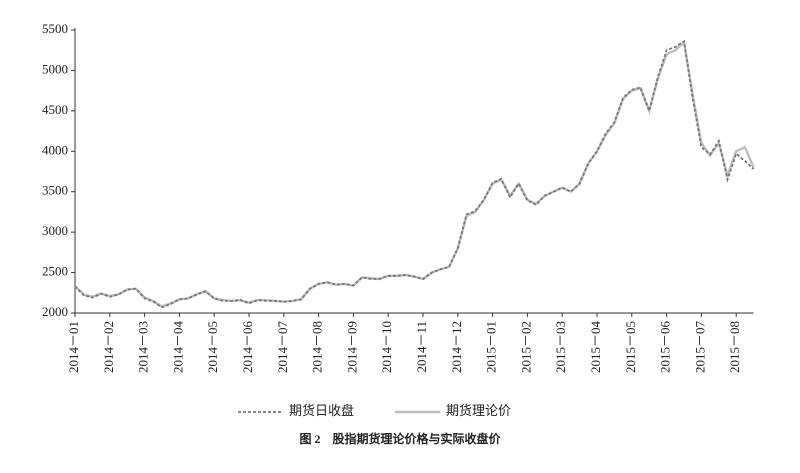 This screenshot has width=800, height=473. What do you see at coordinates (321, 410) in the screenshot?
I see `legend-label: 期货日收盘` at bounding box center [321, 410].